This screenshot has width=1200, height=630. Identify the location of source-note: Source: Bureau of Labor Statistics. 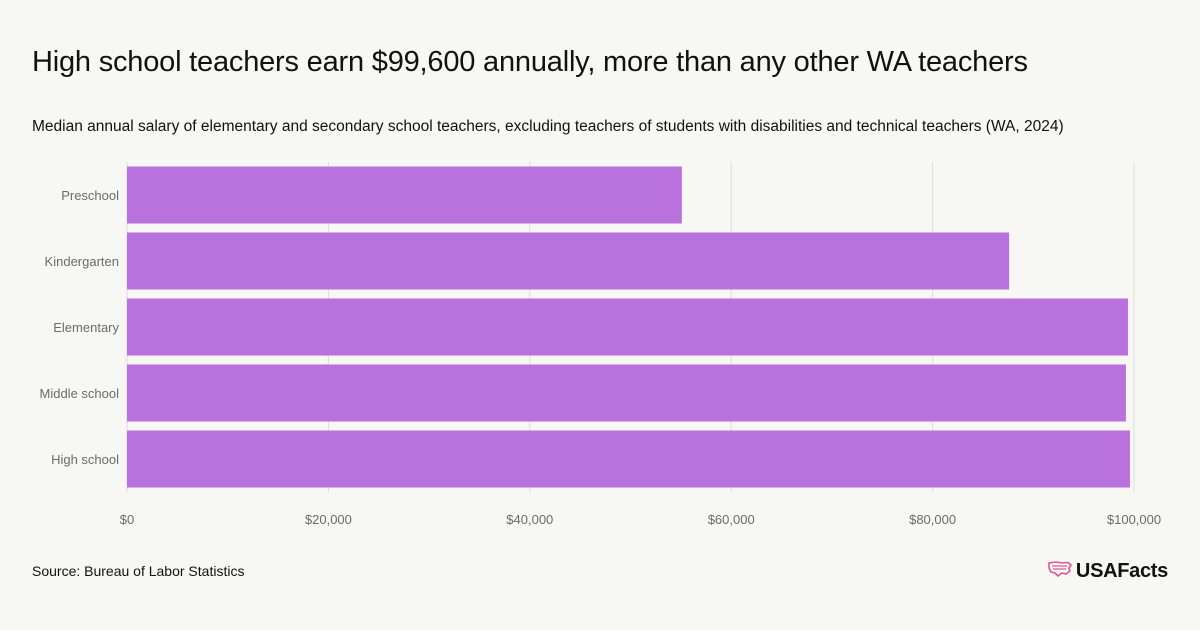
(138, 571).